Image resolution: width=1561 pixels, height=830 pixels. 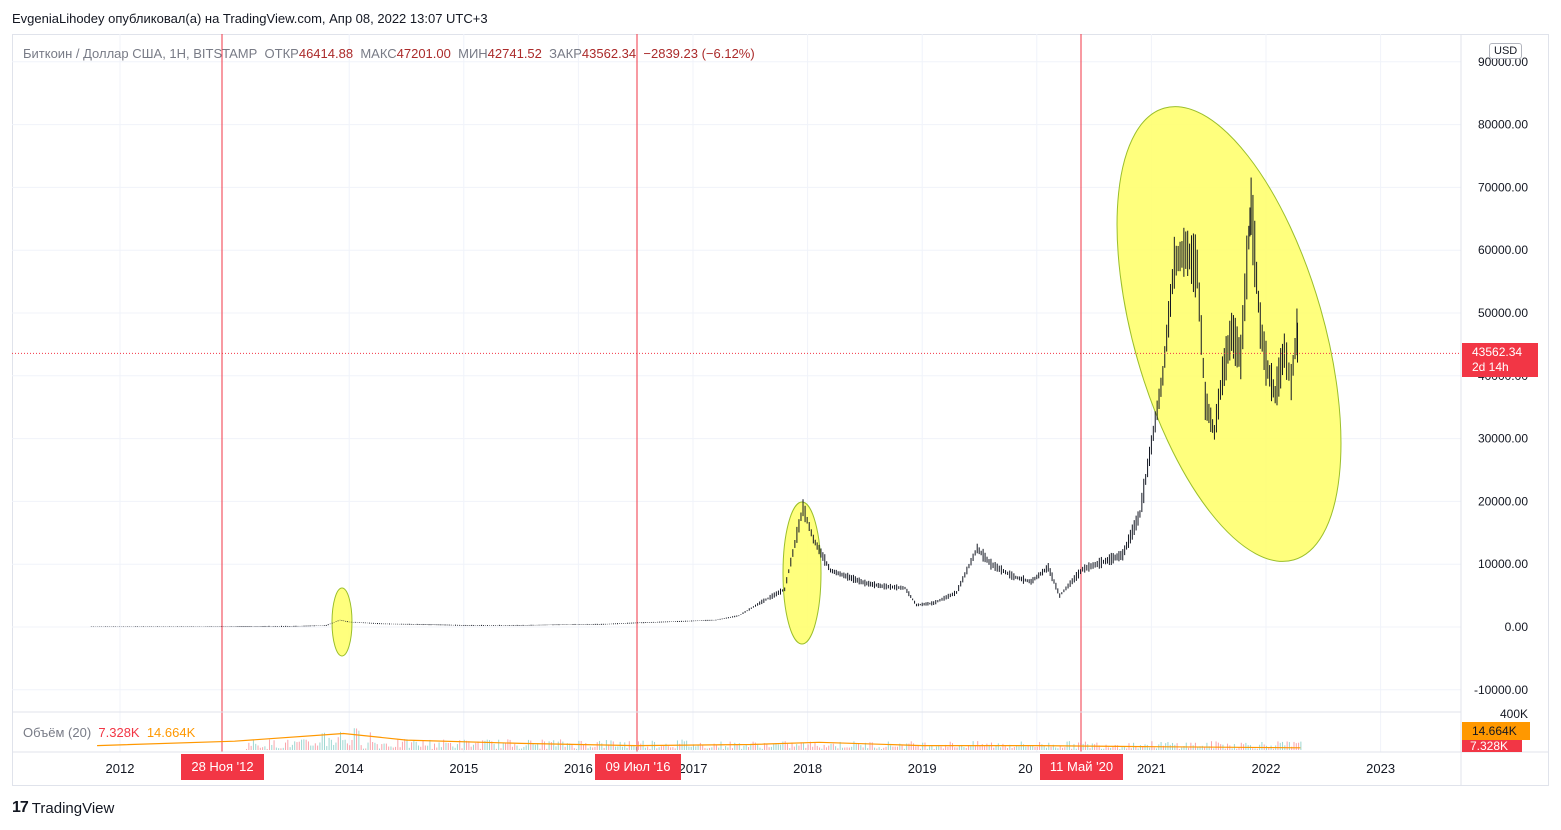 I want to click on open-value: 46414.88, so click(x=326, y=53).